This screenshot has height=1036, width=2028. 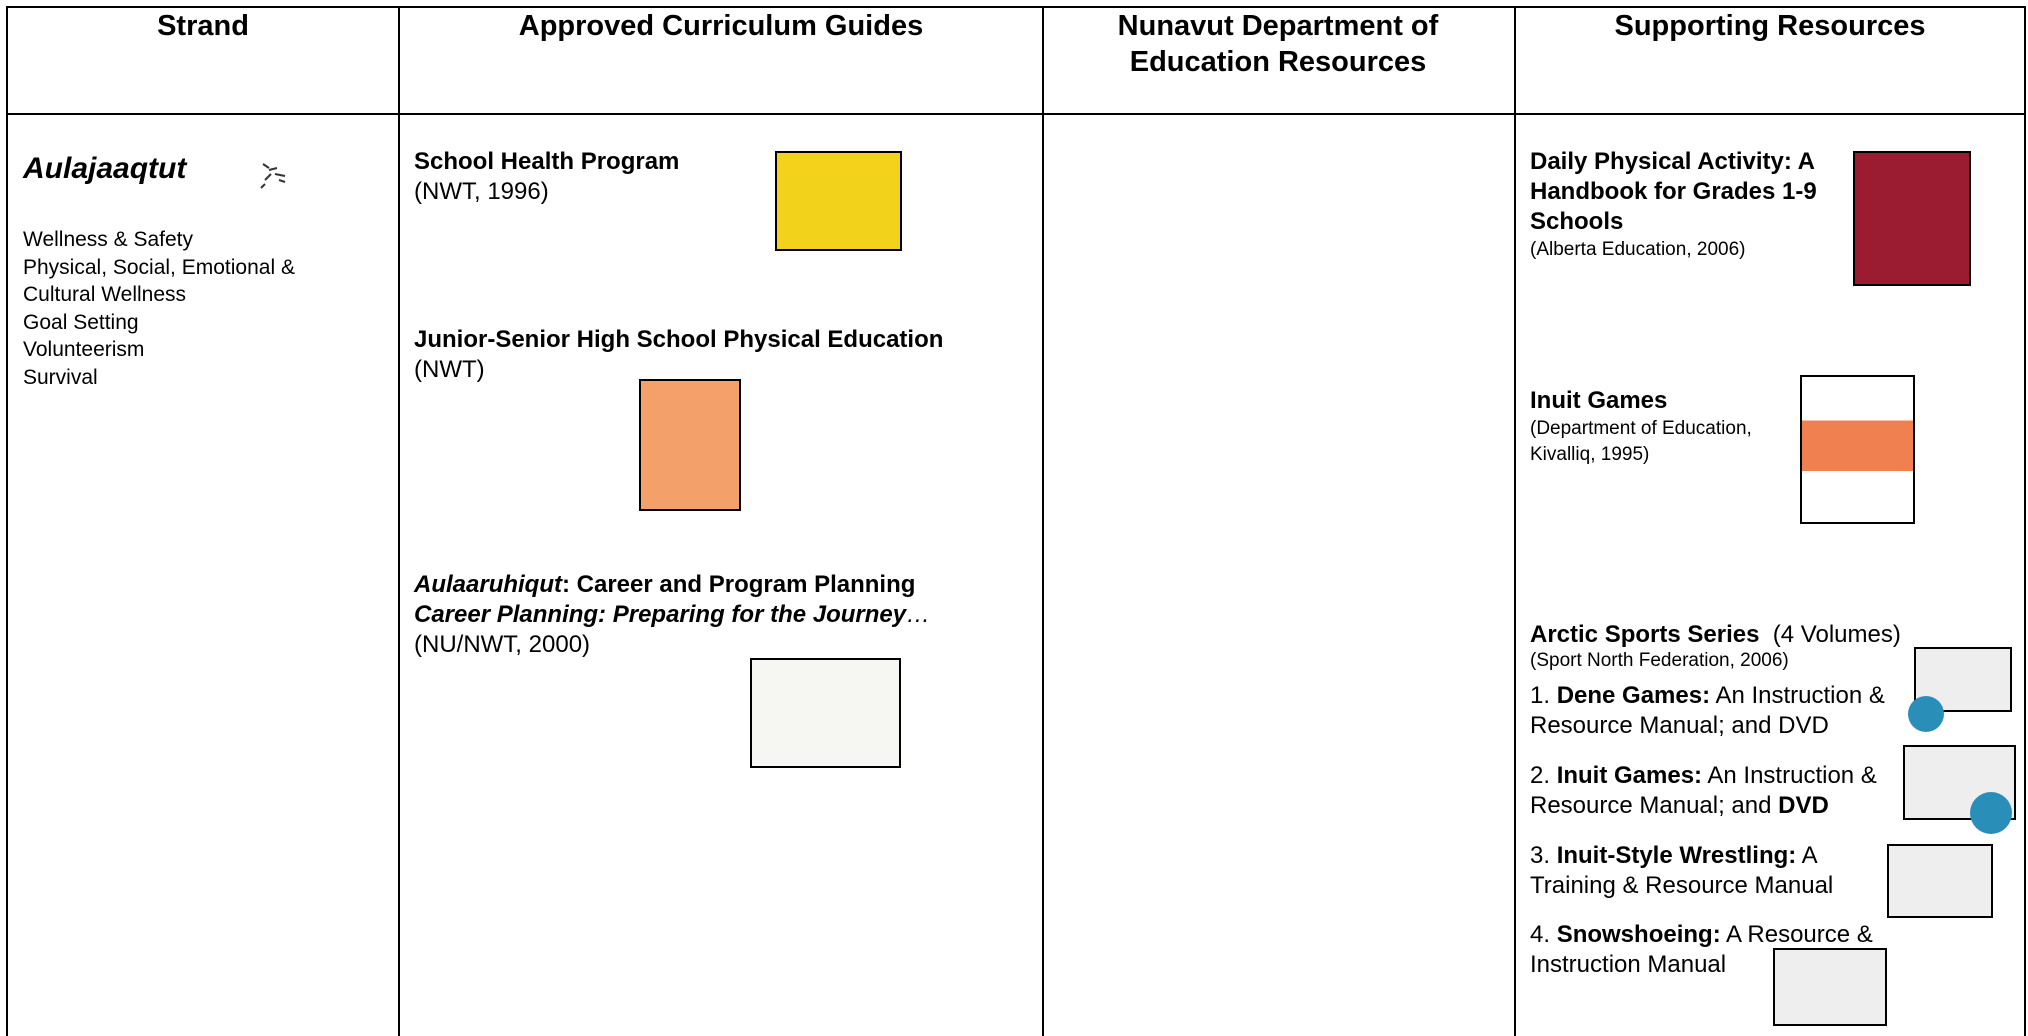 What do you see at coordinates (547, 161) in the screenshot?
I see `guide-title: School Health Program` at bounding box center [547, 161].